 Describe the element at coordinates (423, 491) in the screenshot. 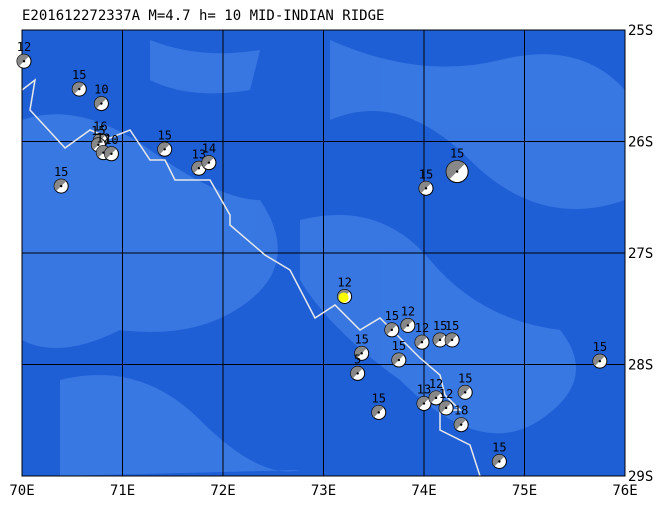

I see `x-label: 74E` at that location.